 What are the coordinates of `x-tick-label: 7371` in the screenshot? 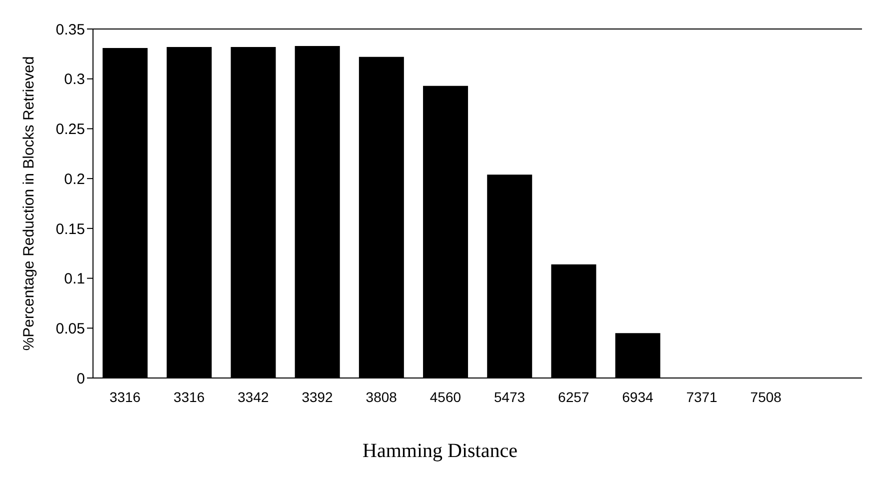 It's located at (702, 396).